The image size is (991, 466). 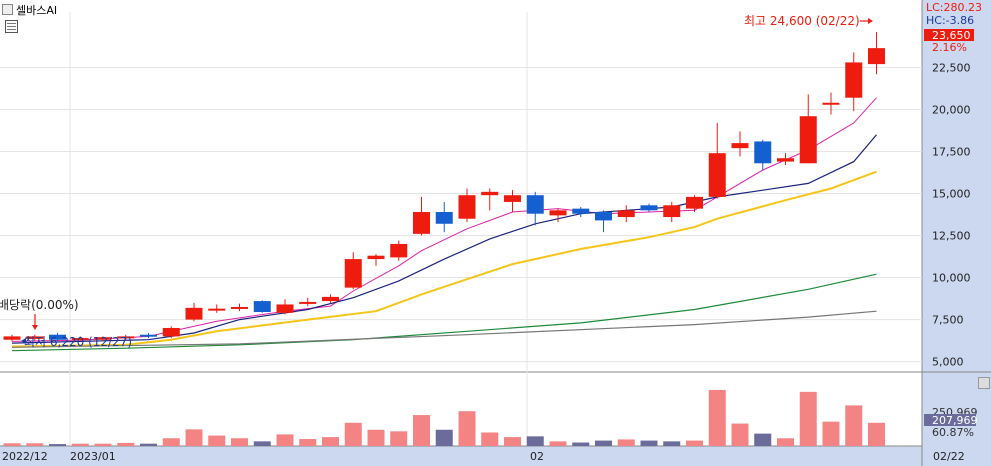 What do you see at coordinates (11, 26) in the screenshot?
I see `table-view-icon` at bounding box center [11, 26].